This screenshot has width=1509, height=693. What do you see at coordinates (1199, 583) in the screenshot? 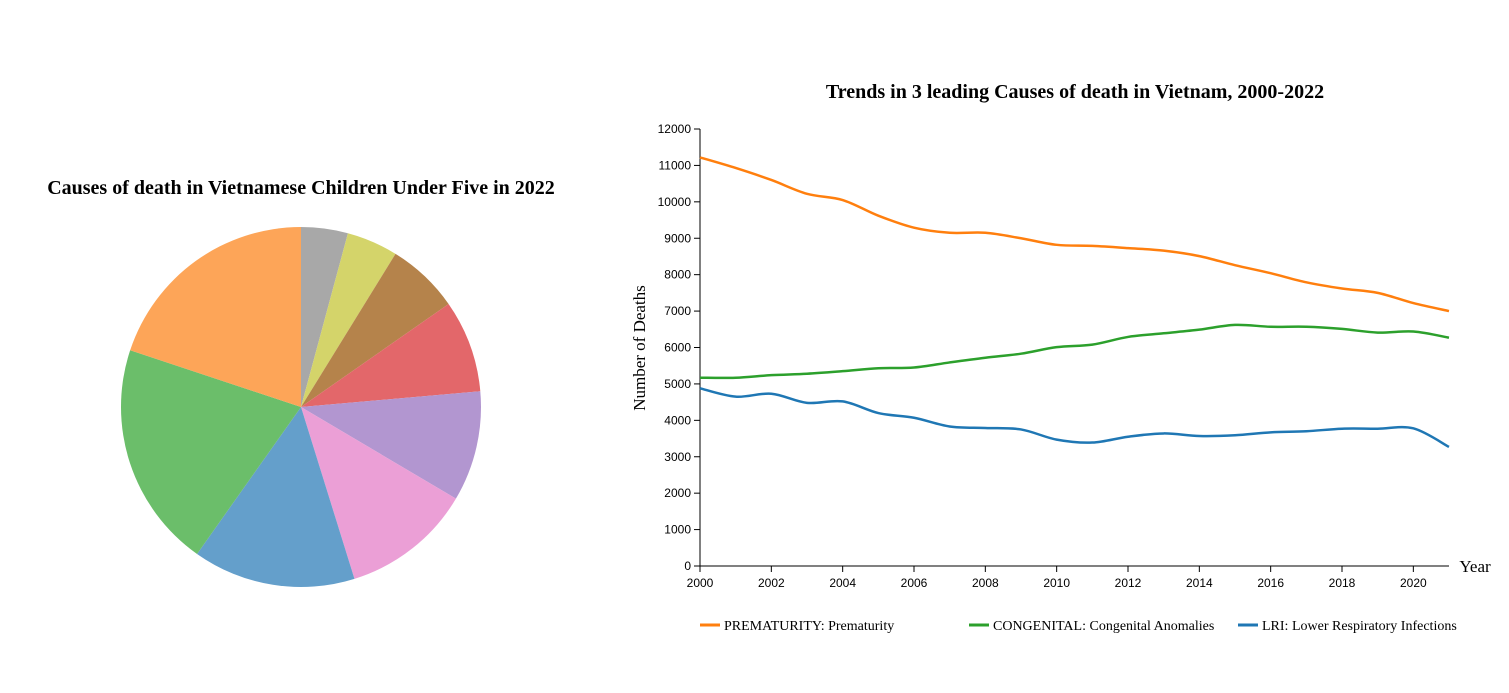
I see `x-tick-label: 2014` at bounding box center [1199, 583].